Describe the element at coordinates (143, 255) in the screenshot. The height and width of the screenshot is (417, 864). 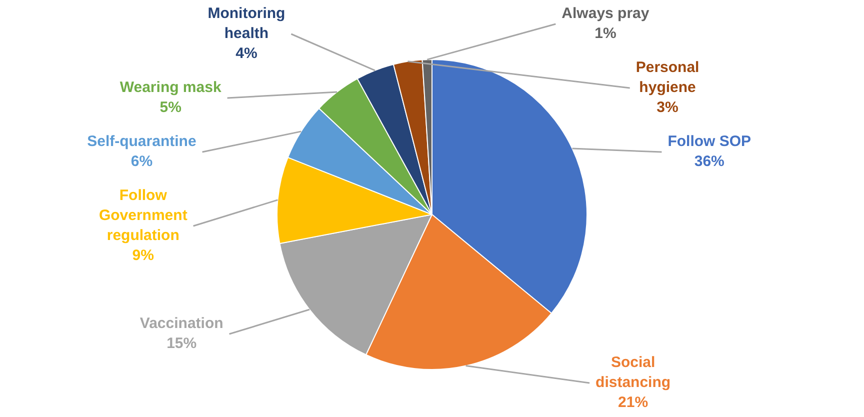
I see `data-label: 9%` at that location.